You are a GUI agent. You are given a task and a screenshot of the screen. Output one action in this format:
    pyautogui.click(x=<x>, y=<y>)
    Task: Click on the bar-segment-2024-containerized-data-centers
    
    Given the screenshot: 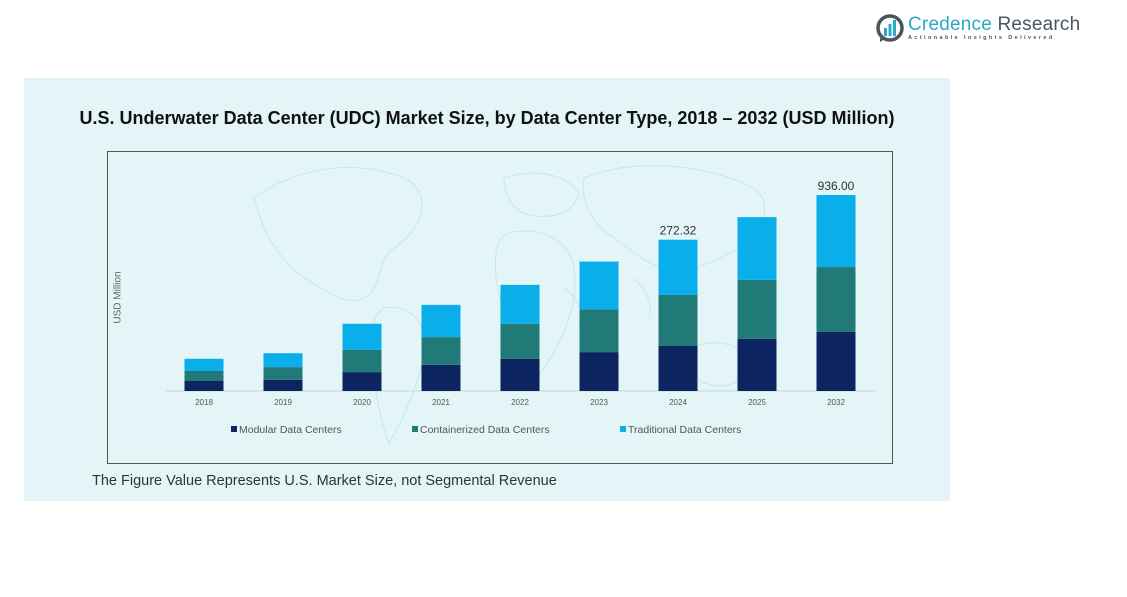 What is the action you would take?
    pyautogui.click(x=678, y=320)
    